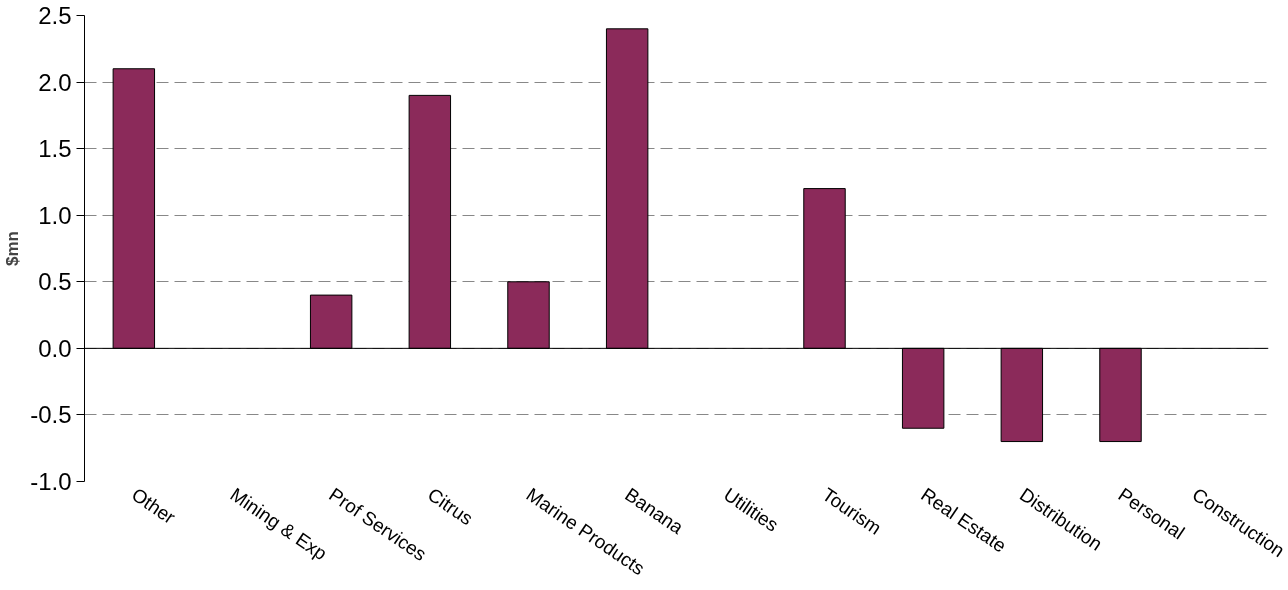  What do you see at coordinates (55, 215) in the screenshot?
I see `y-tick-label: 1.0` at bounding box center [55, 215].